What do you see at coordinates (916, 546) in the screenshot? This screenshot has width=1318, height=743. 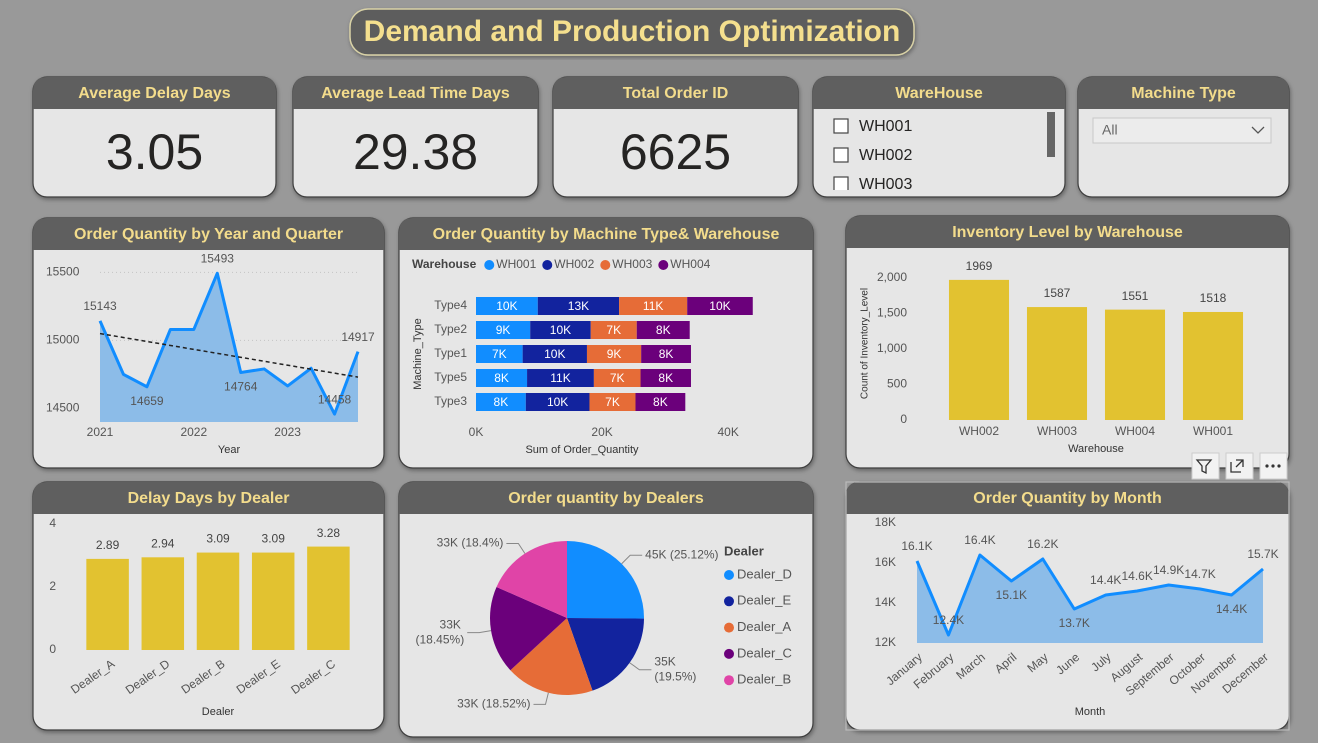 I see `data-label: 16.1K` at bounding box center [916, 546].